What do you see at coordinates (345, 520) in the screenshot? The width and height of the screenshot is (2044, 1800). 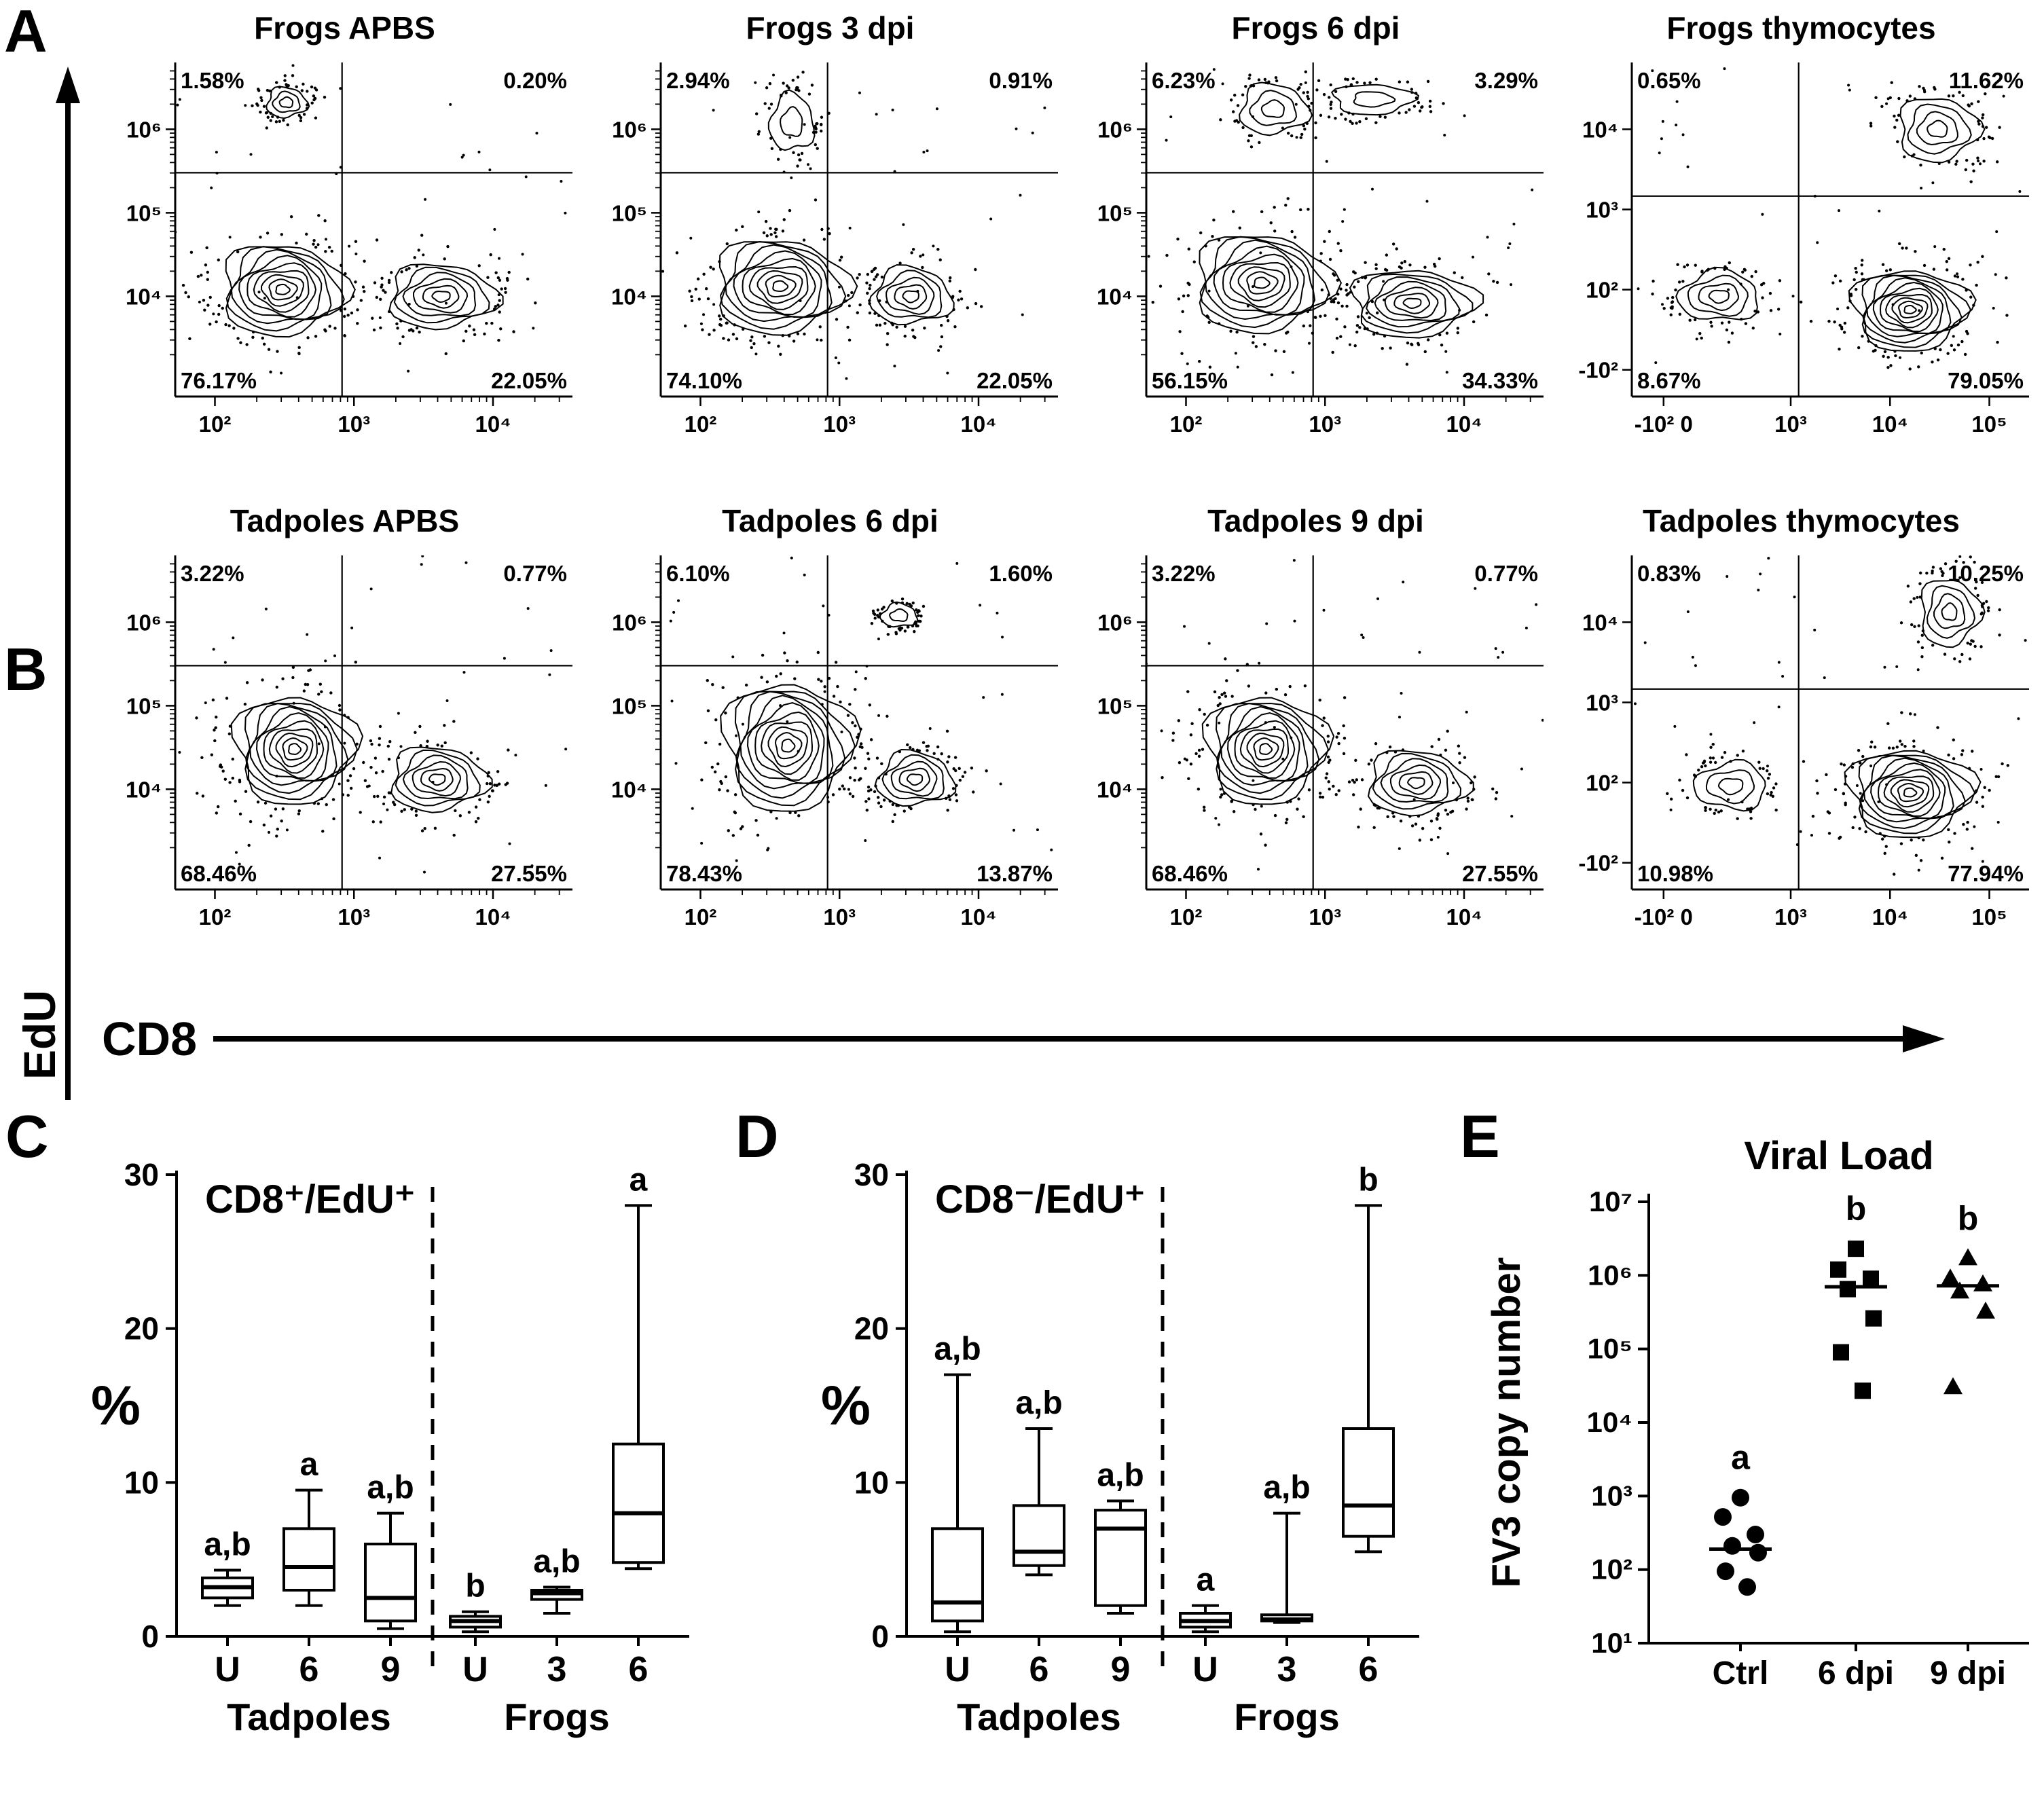 I see `flow-plot-title: Tadpoles APBS` at bounding box center [345, 520].